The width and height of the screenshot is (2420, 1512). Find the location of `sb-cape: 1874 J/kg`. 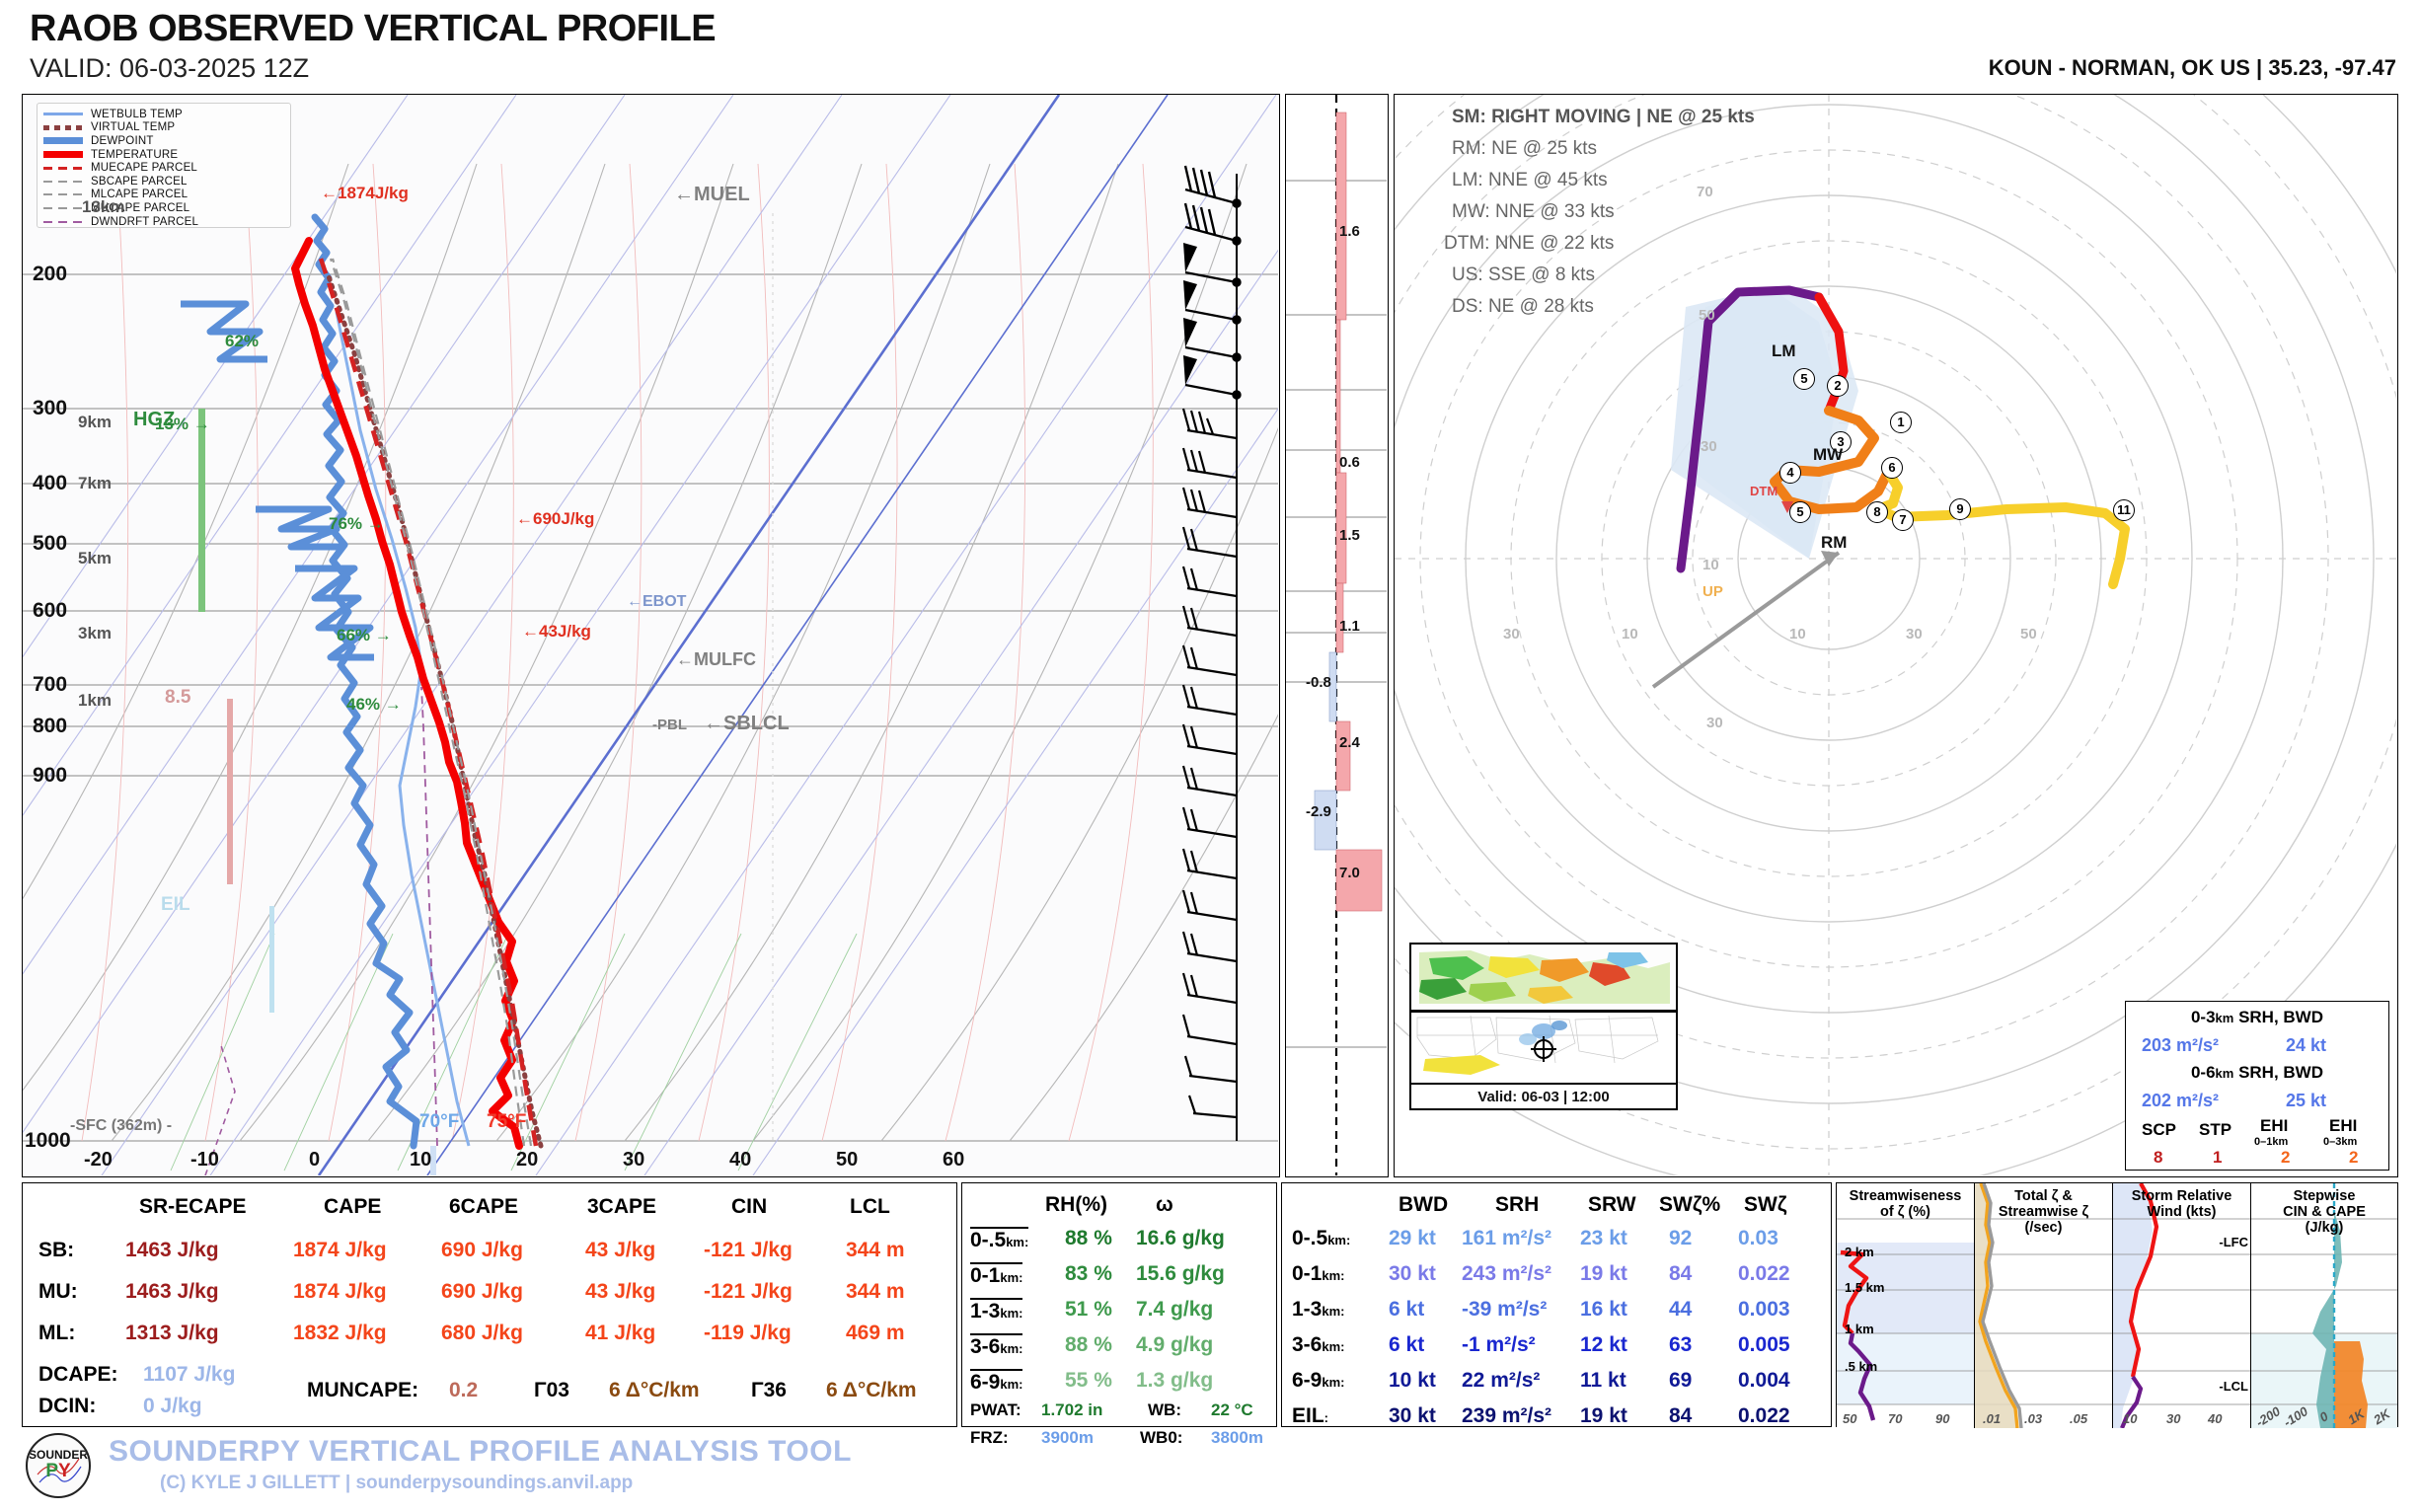

sb-cape: 1874 J/kg is located at coordinates (340, 1250).